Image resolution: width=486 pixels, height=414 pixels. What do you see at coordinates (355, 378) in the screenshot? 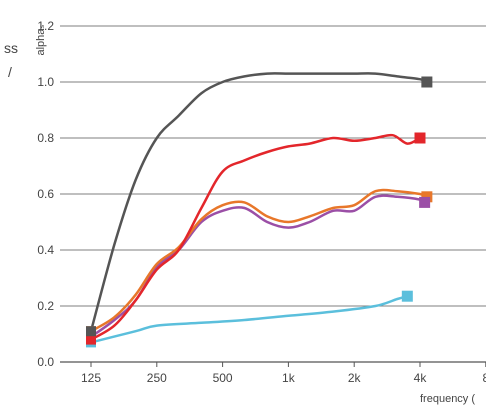
I see `x-tick-label: 2k` at bounding box center [355, 378].